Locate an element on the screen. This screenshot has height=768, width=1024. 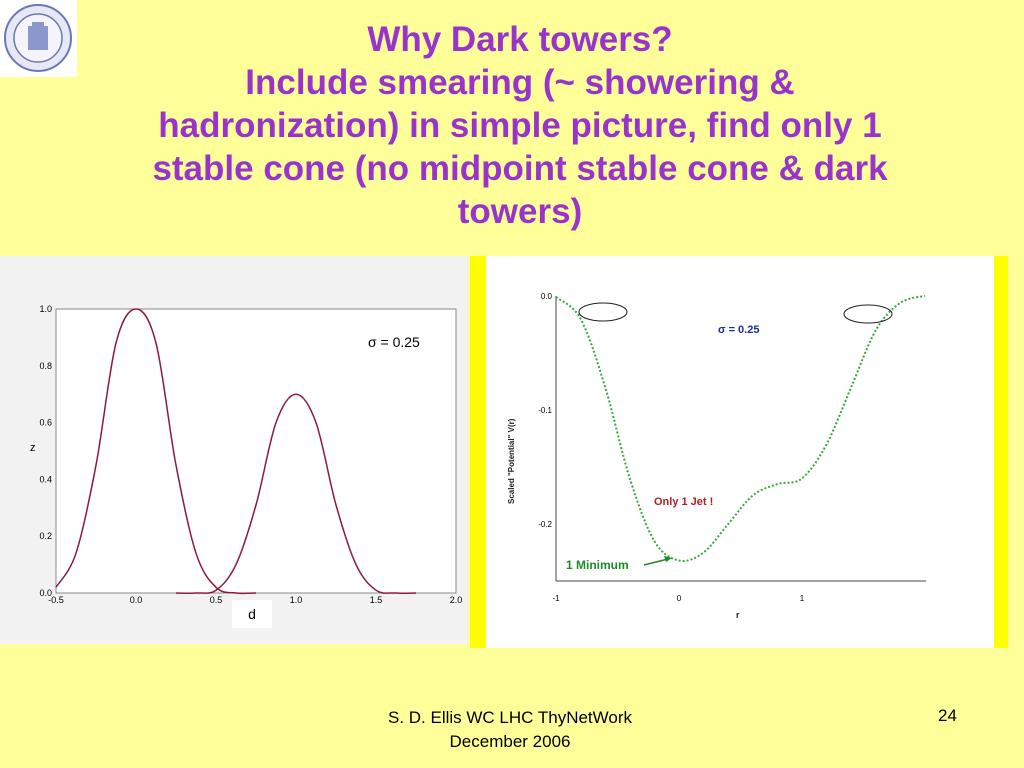
cone-ellipse-left is located at coordinates (603, 312).